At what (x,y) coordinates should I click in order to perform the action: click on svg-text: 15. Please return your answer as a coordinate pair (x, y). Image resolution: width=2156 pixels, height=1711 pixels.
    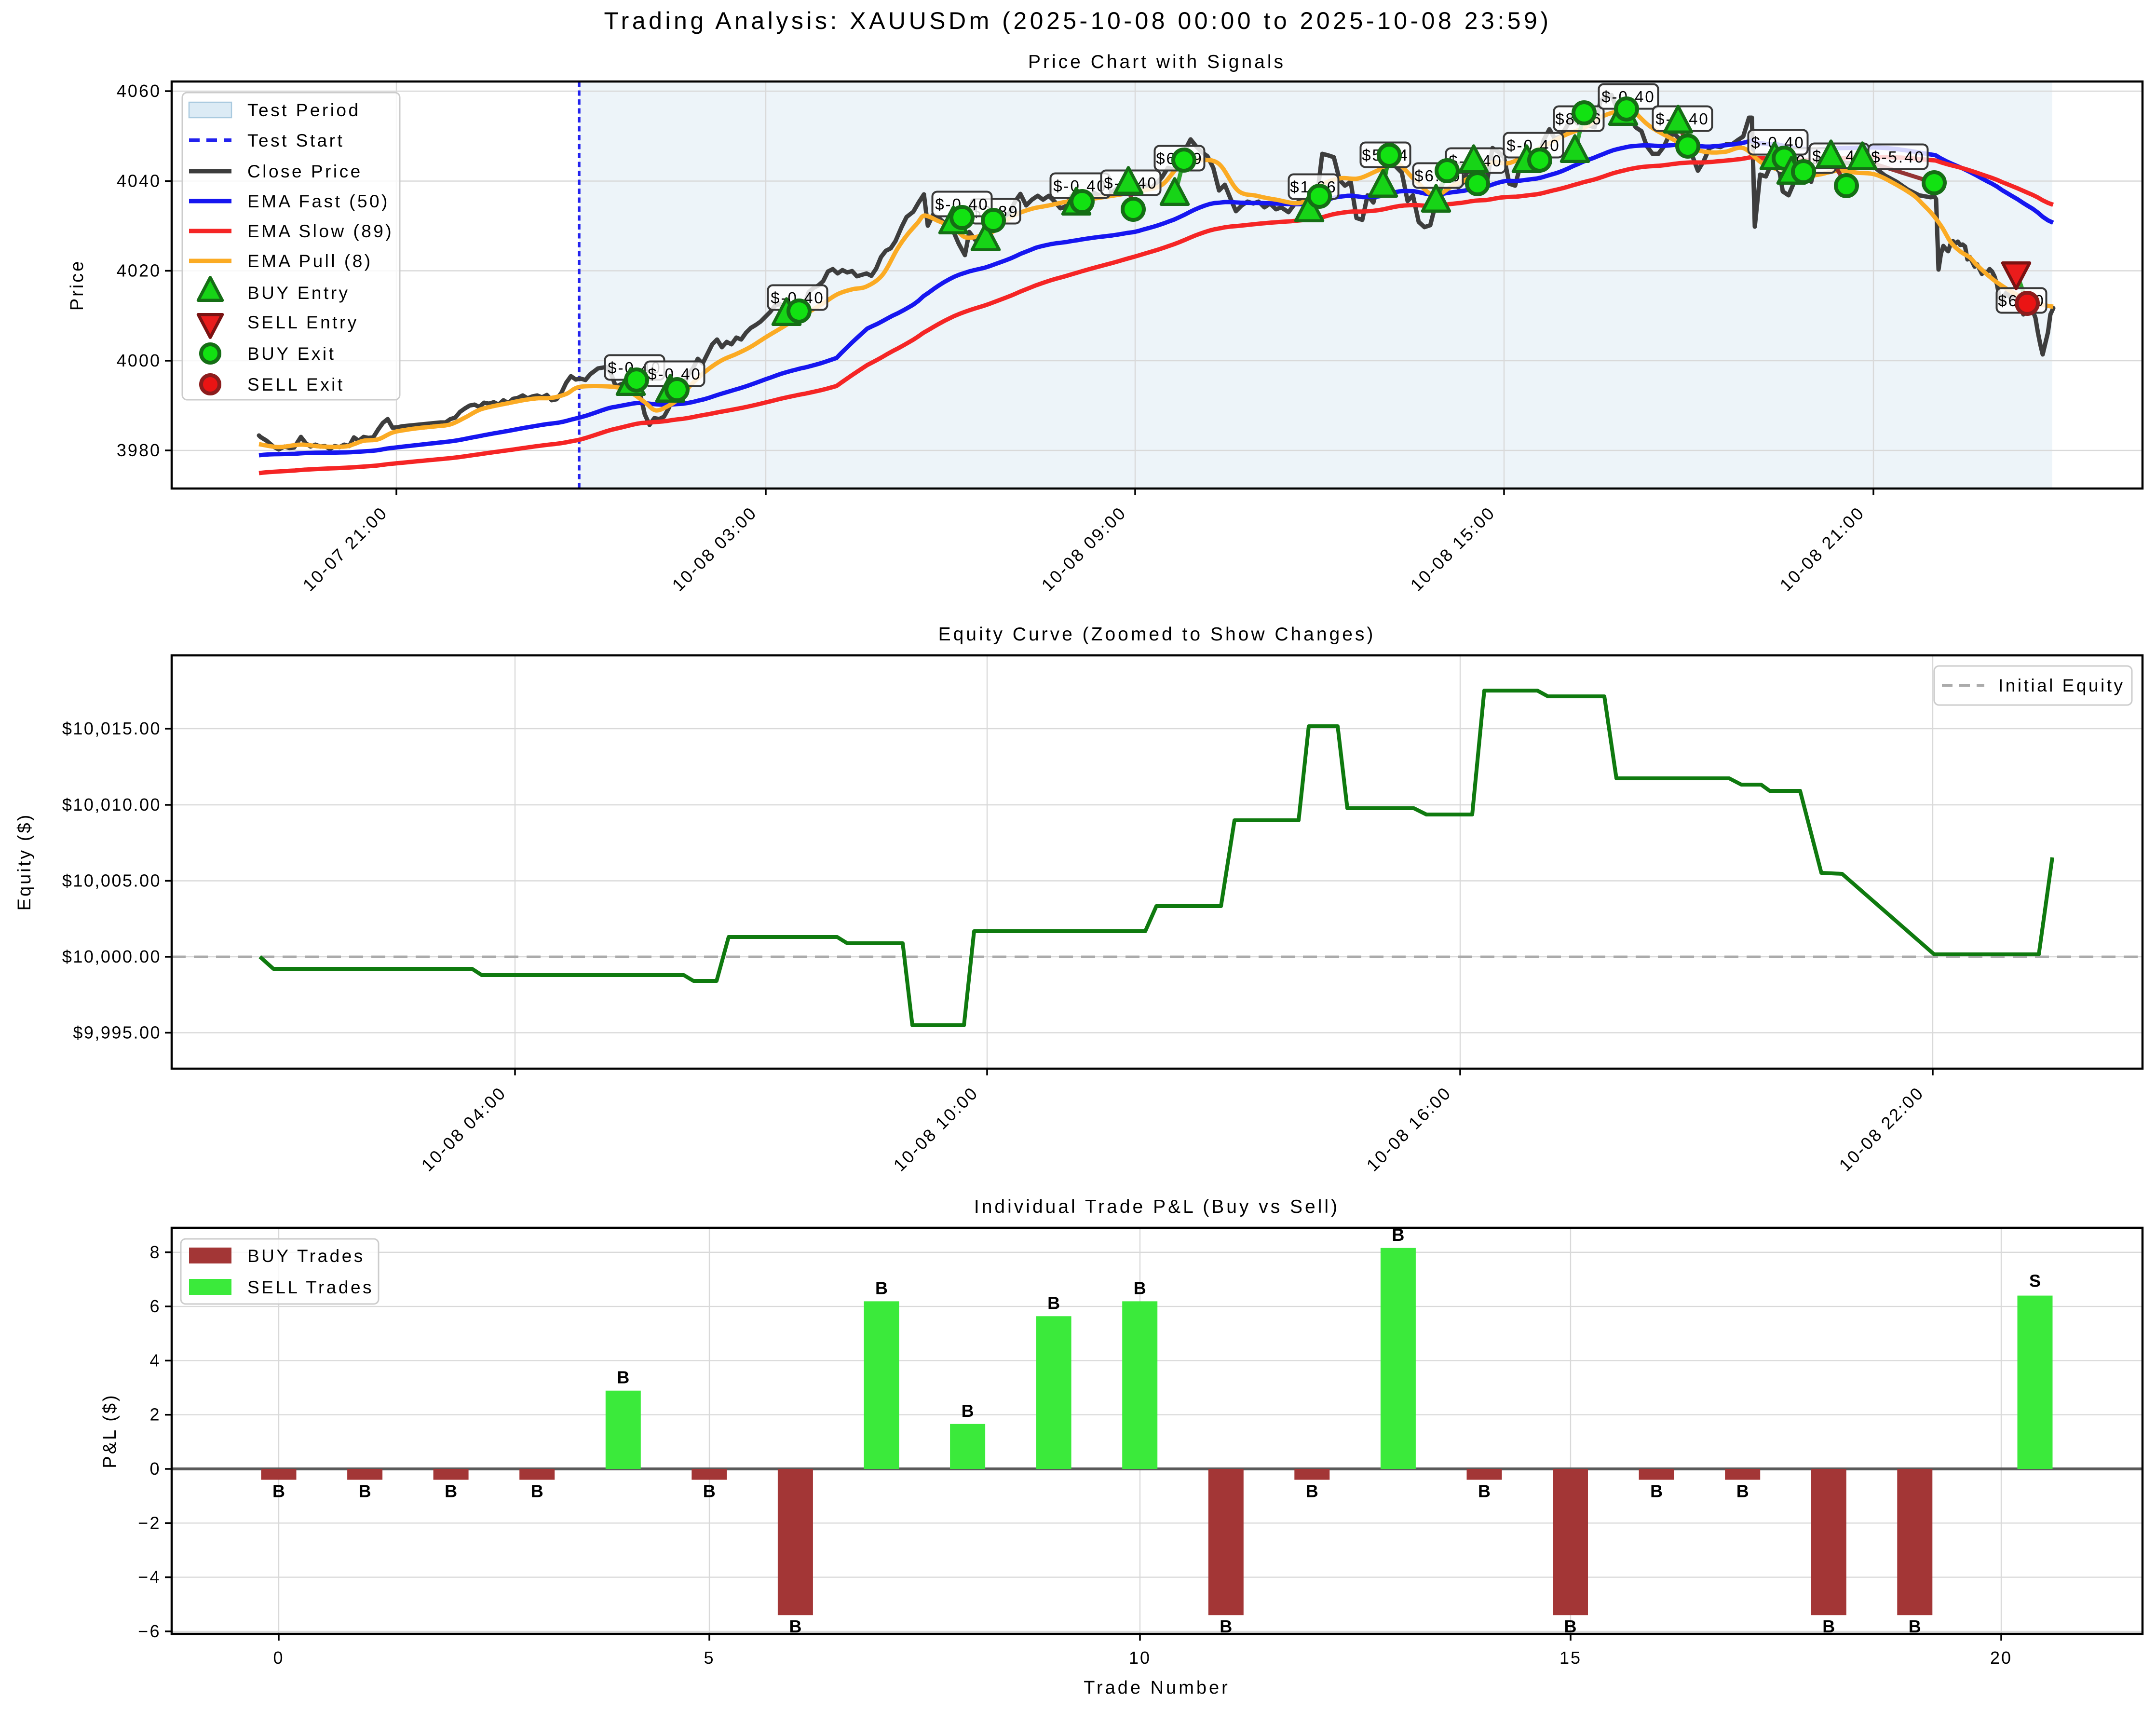
    Looking at the image, I should click on (1571, 1658).